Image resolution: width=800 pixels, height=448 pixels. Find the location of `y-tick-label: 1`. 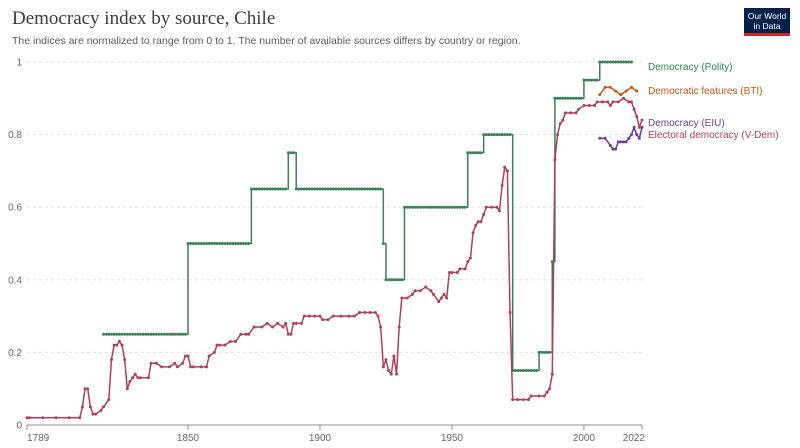

y-tick-label: 1 is located at coordinates (19, 63).